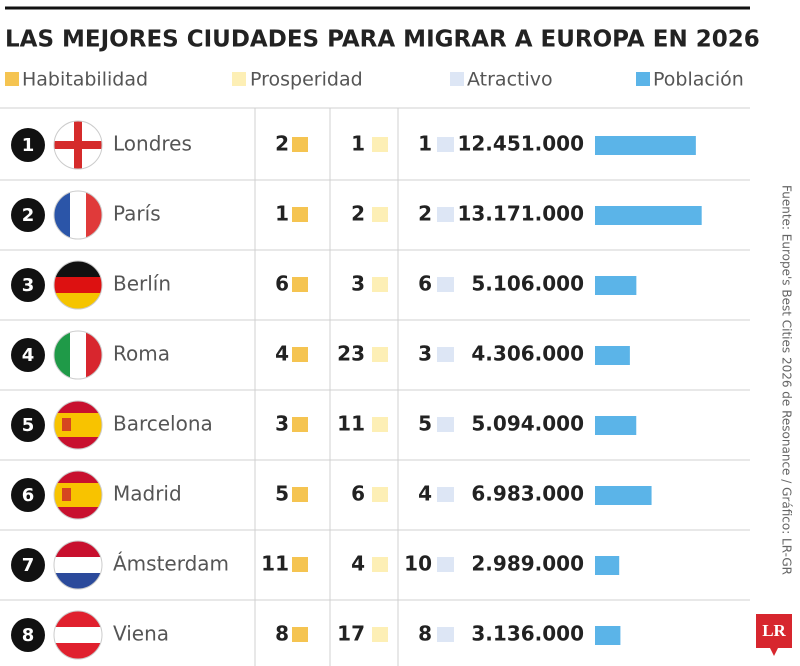  What do you see at coordinates (351, 634) in the screenshot?
I see `prosperidad: 17` at bounding box center [351, 634].